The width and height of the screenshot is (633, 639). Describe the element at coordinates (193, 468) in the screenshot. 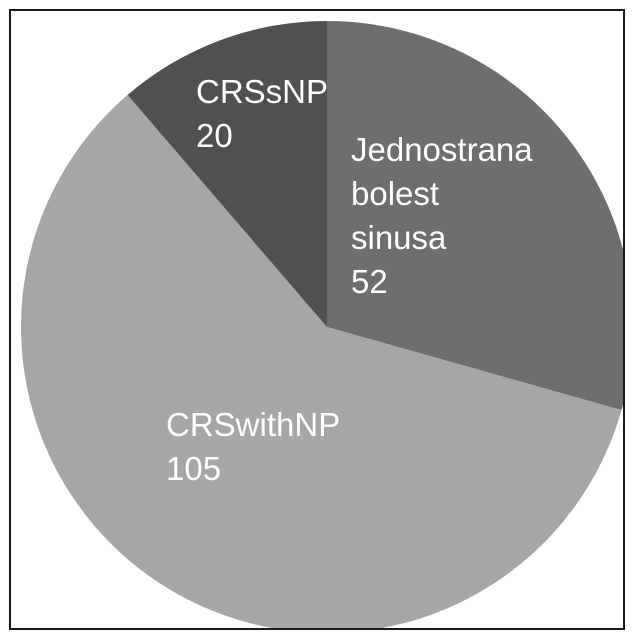

I see `slice-value-label: 105` at that location.